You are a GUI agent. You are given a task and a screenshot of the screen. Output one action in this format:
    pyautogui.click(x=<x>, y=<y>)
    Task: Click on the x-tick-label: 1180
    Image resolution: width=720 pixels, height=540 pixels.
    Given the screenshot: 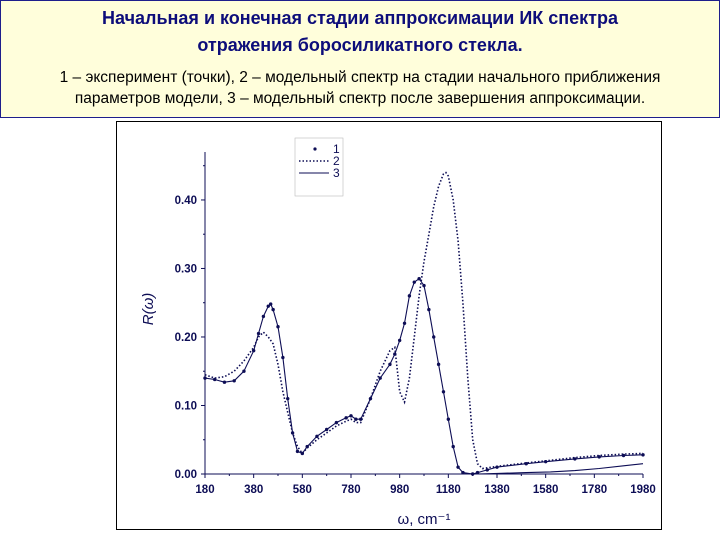 What is the action you would take?
    pyautogui.click(x=448, y=490)
    